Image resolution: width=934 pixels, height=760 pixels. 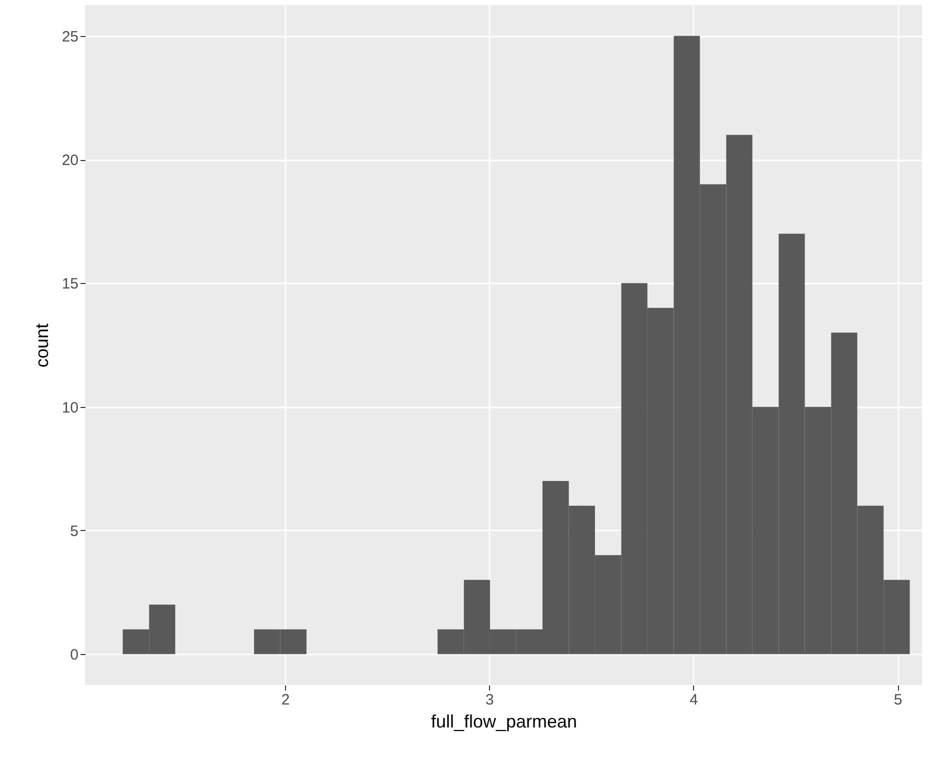 I want to click on y-axis-title: count, so click(x=42, y=345).